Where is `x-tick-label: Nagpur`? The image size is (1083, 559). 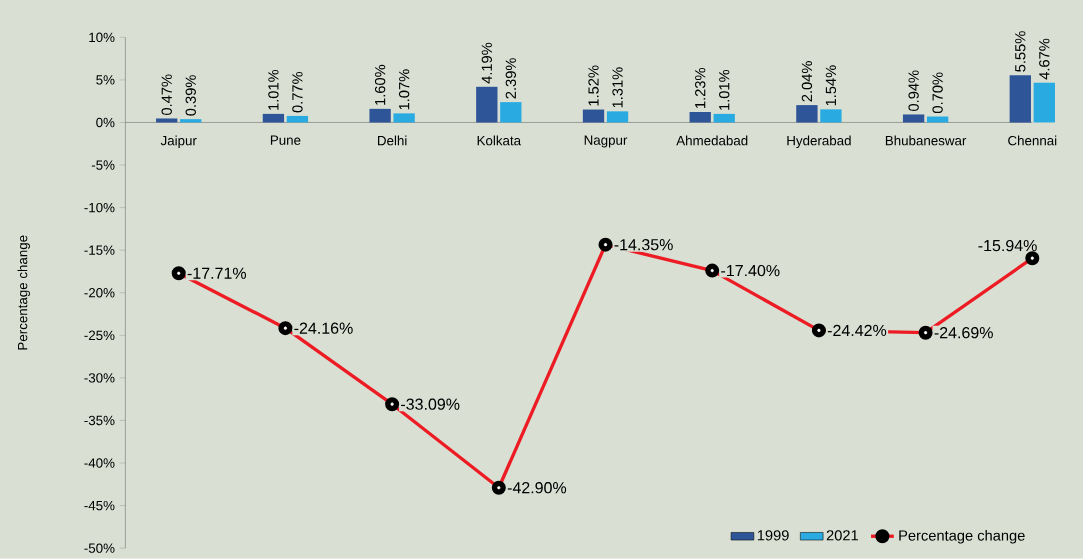
x-tick-label: Nagpur is located at coordinates (606, 141).